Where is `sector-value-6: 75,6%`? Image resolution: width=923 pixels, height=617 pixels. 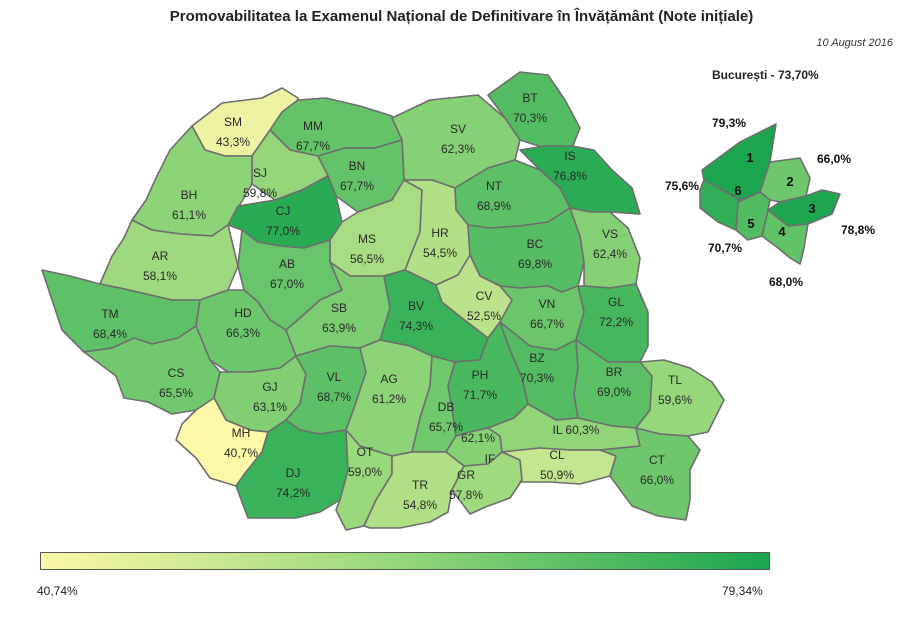 sector-value-6: 75,6% is located at coordinates (682, 186).